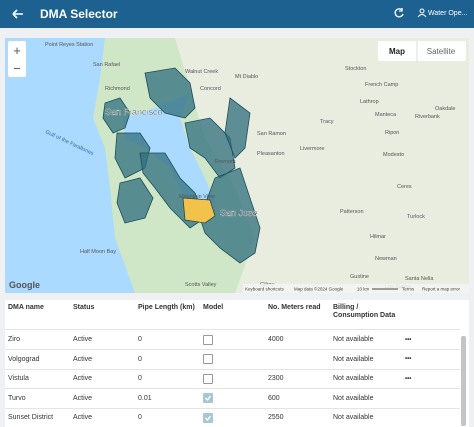 The width and height of the screenshot is (474, 427). What do you see at coordinates (79, 14) in the screenshot?
I see `title: DMA Selector` at bounding box center [79, 14].